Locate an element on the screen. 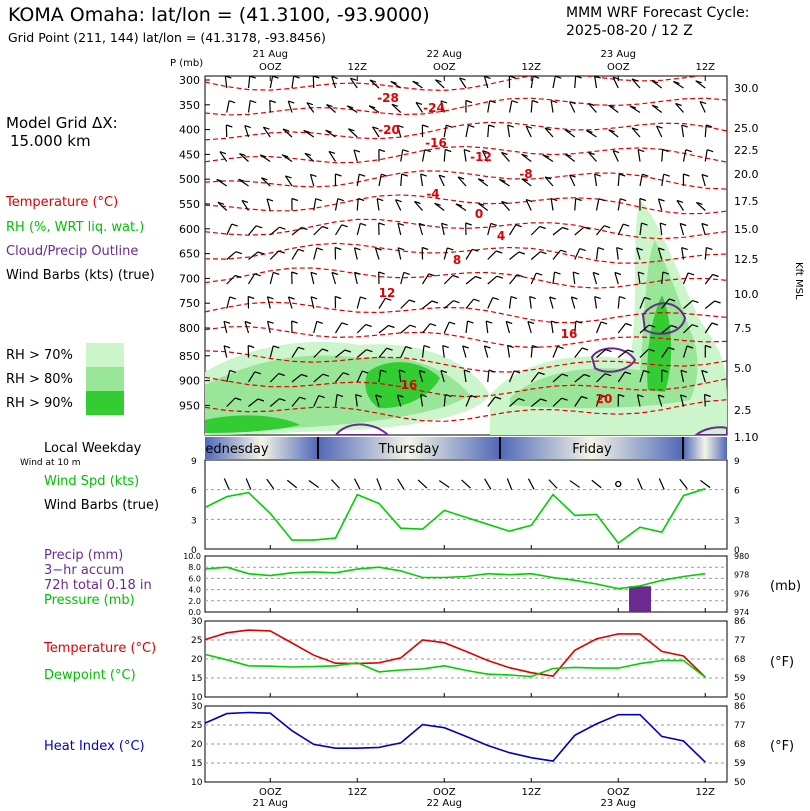  height-tick: 30.0 is located at coordinates (746, 88).